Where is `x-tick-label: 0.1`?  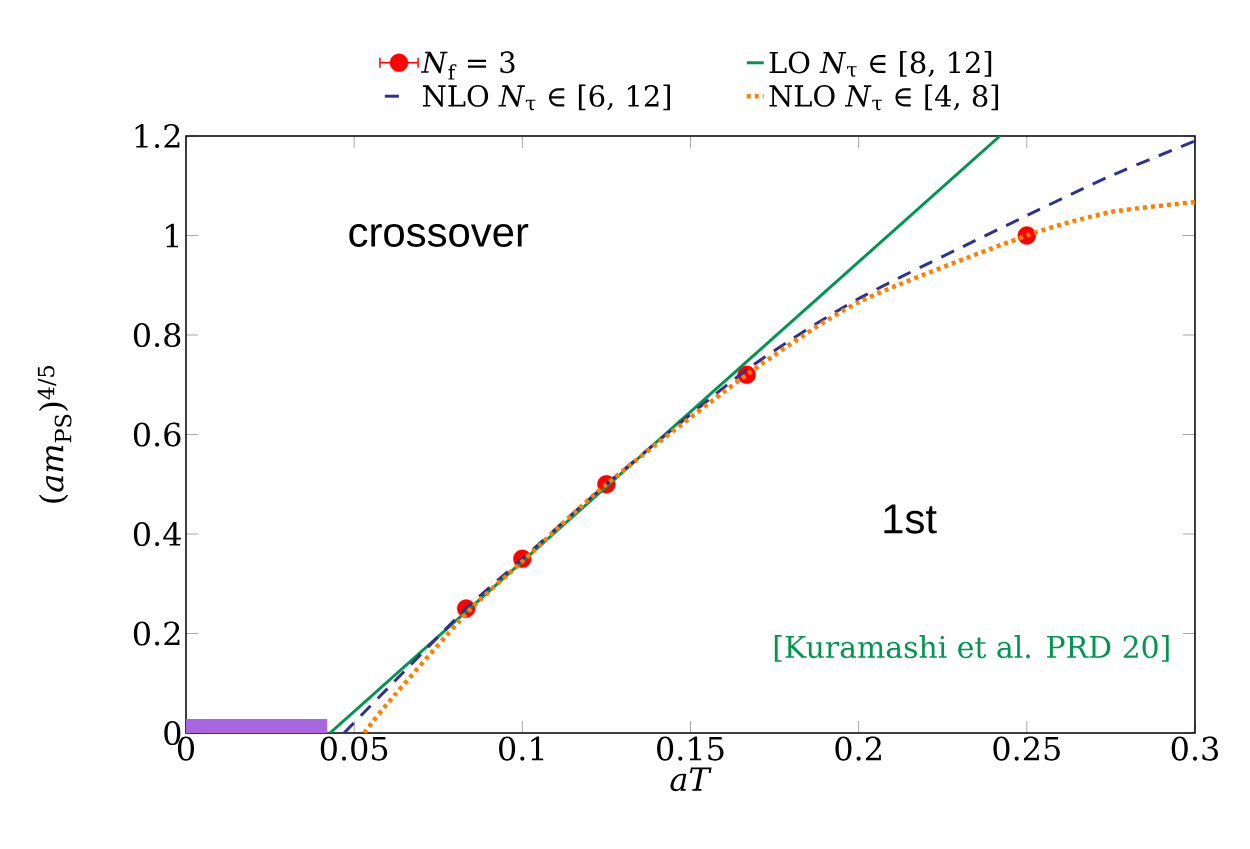 x-tick-label: 0.1 is located at coordinates (521, 748).